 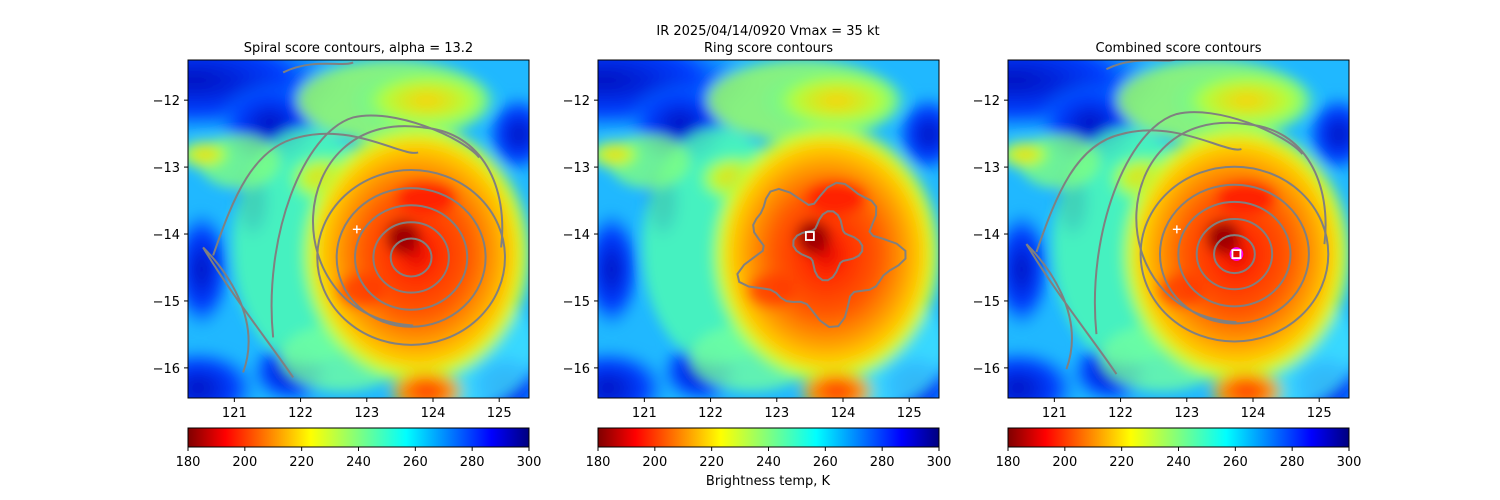 I want to click on panel-title: Combined score contours, so click(x=1179, y=48).